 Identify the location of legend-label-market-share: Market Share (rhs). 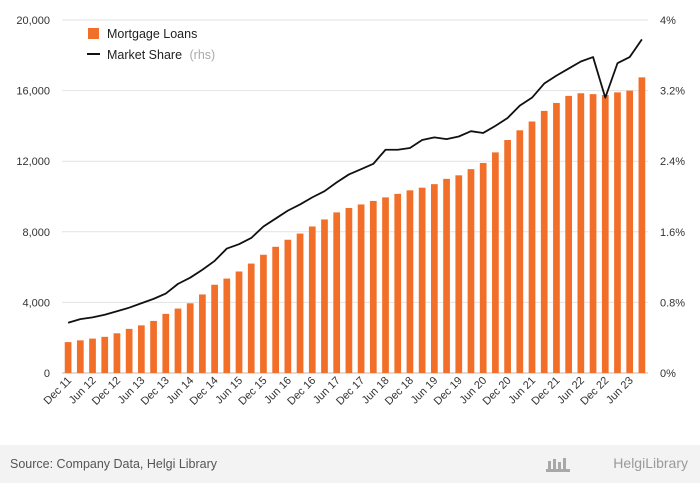
(161, 55).